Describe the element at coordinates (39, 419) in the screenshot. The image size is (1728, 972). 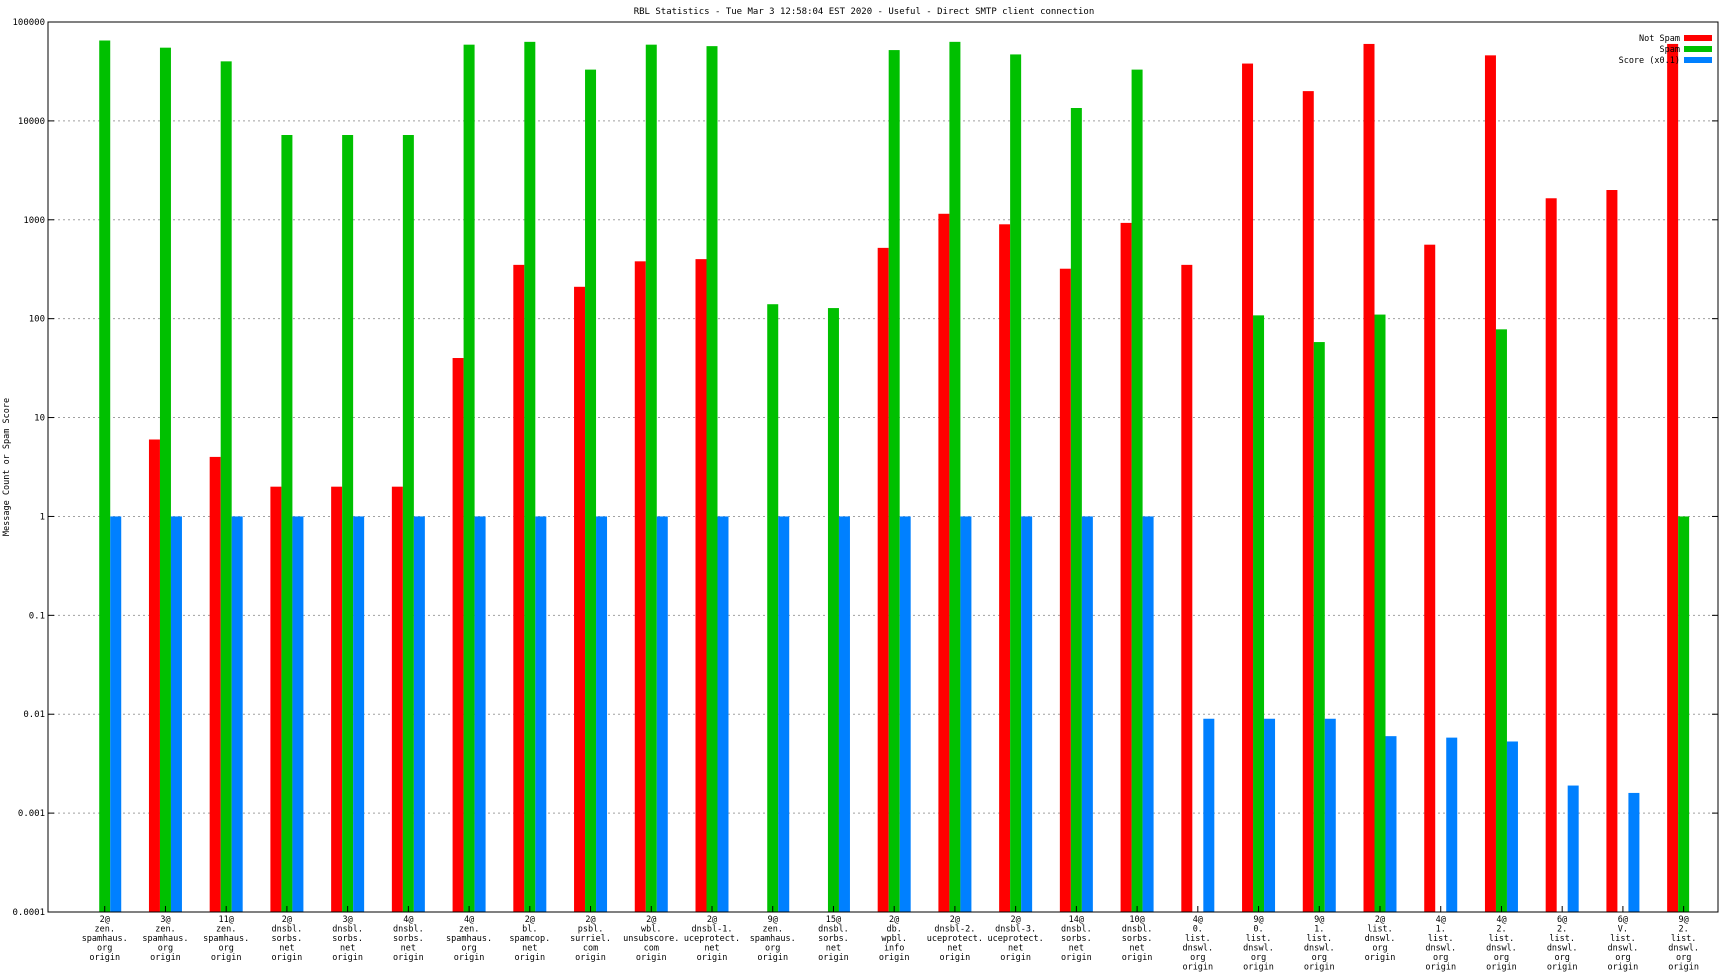
I see `y-tick-label: 10` at that location.